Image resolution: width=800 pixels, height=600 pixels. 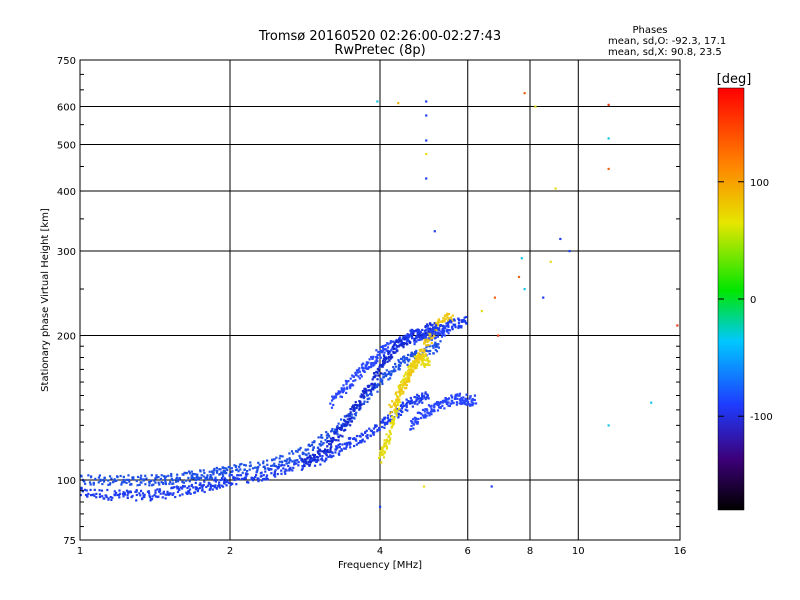 I want to click on y-tick-label: 75, so click(x=69, y=541).